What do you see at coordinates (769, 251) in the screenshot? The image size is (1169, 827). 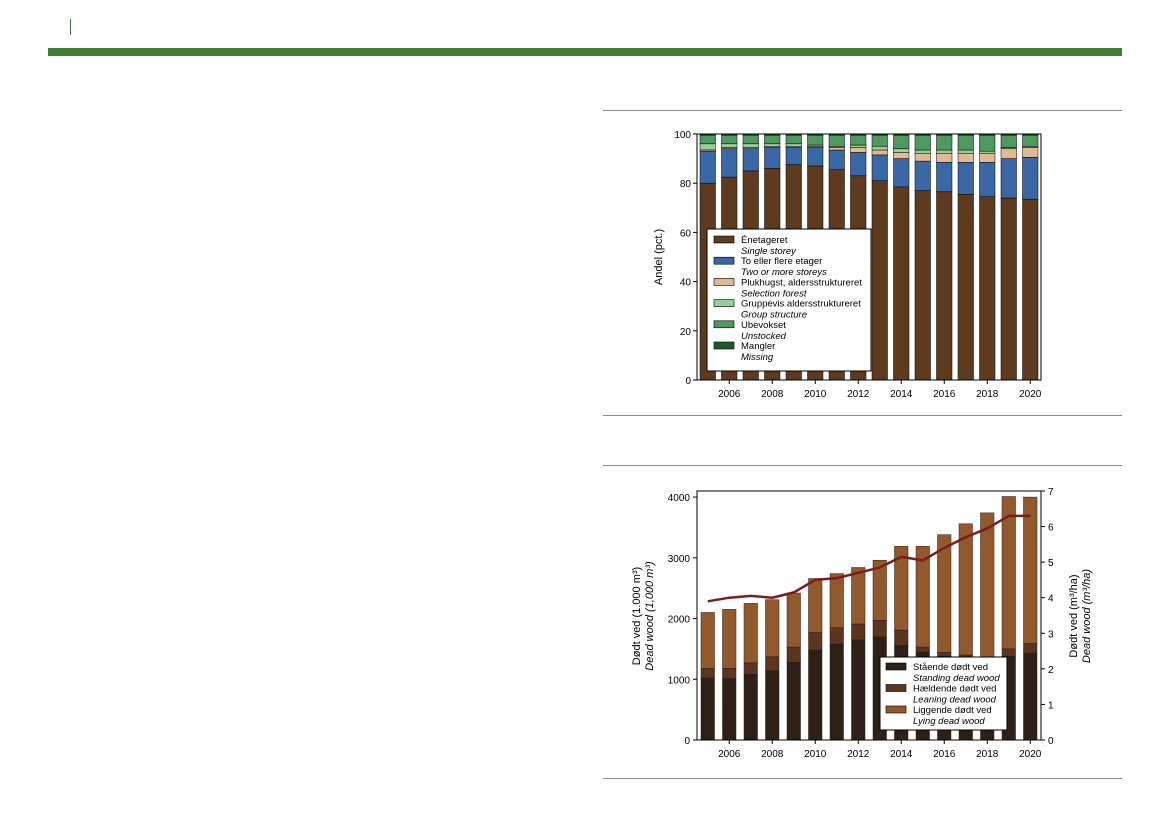 I see `legend-label-en-single-storey: Single storey` at bounding box center [769, 251].